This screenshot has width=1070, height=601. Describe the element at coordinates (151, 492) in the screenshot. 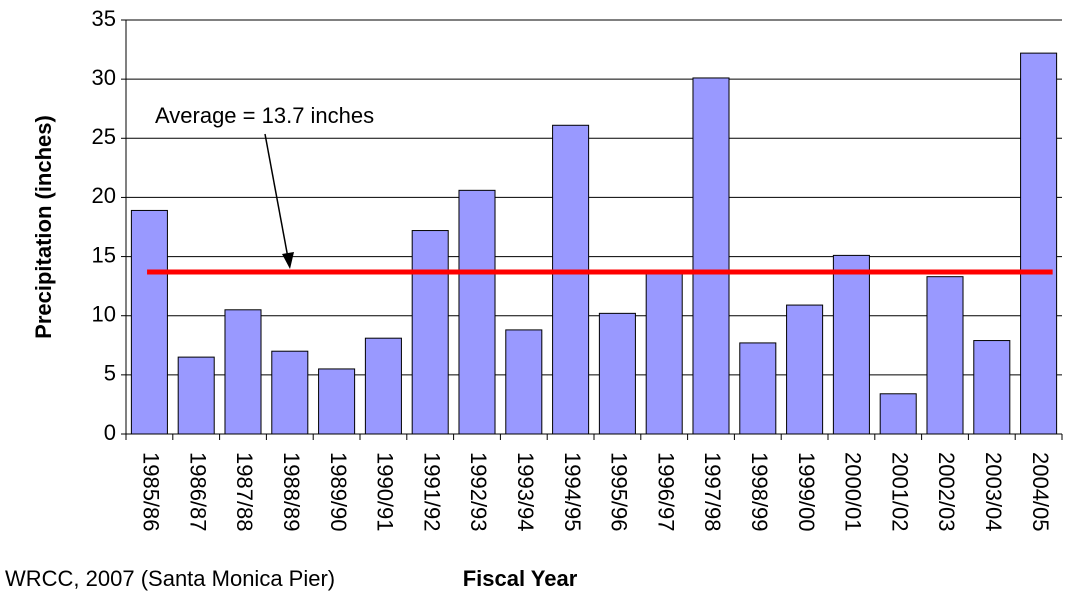

I see `x-tick-label: 1985/86` at that location.